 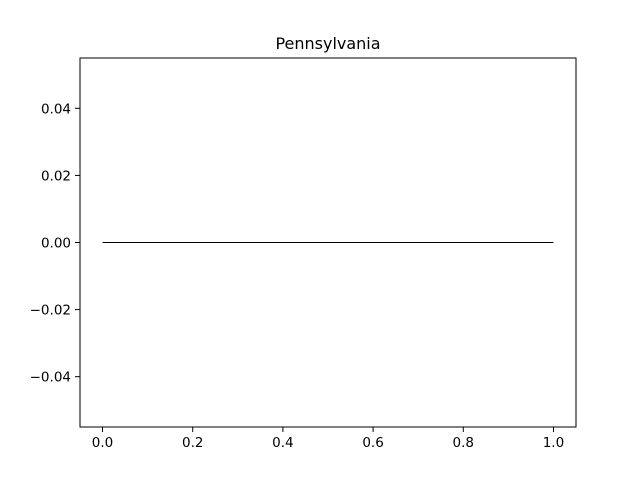 What do you see at coordinates (463, 443) in the screenshot?
I see `x-tick-label: 0.8` at bounding box center [463, 443].